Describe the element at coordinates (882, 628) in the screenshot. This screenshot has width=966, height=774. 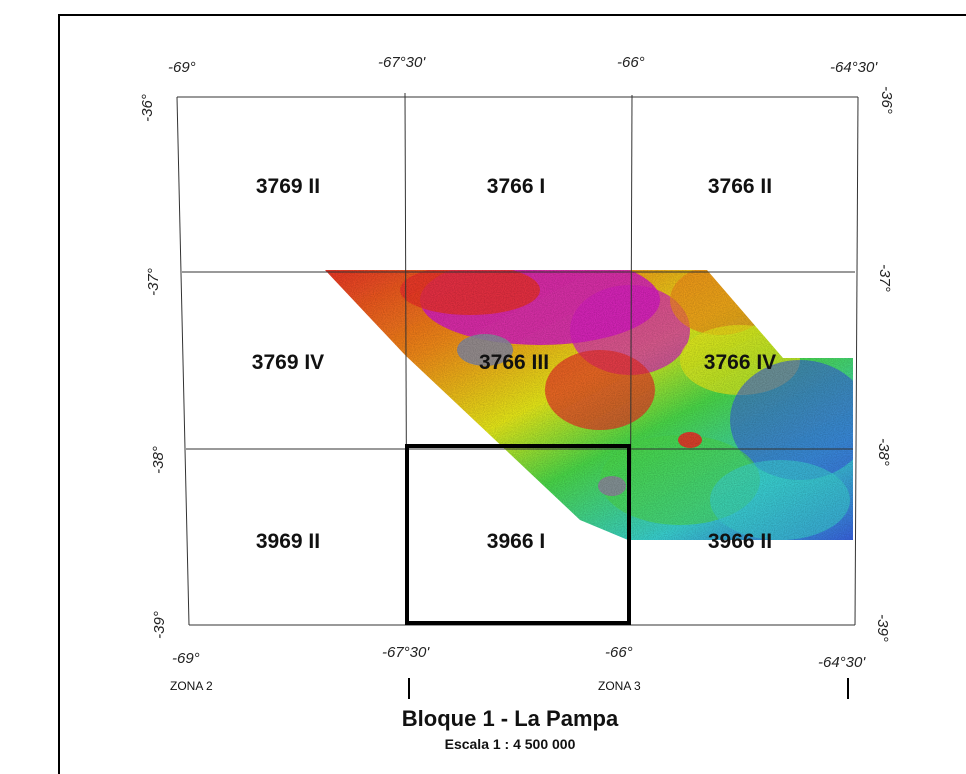
I see `lat-label-right: -39°` at that location.